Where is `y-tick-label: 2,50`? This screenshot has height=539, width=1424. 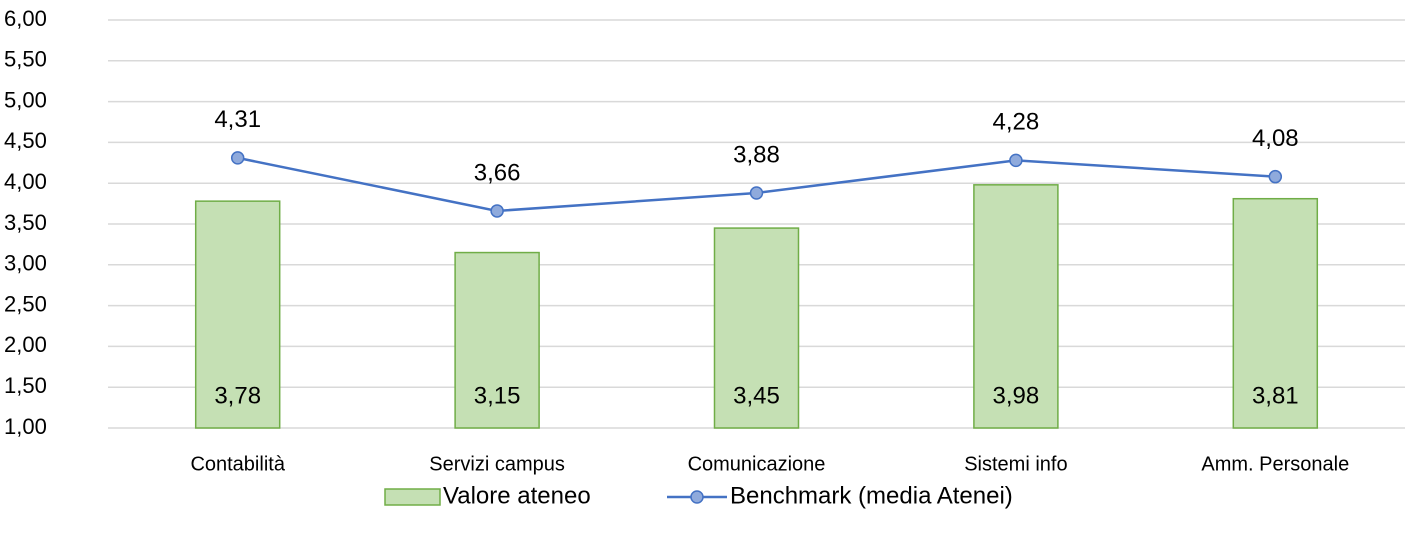 y-tick-label: 2,50 is located at coordinates (25, 303).